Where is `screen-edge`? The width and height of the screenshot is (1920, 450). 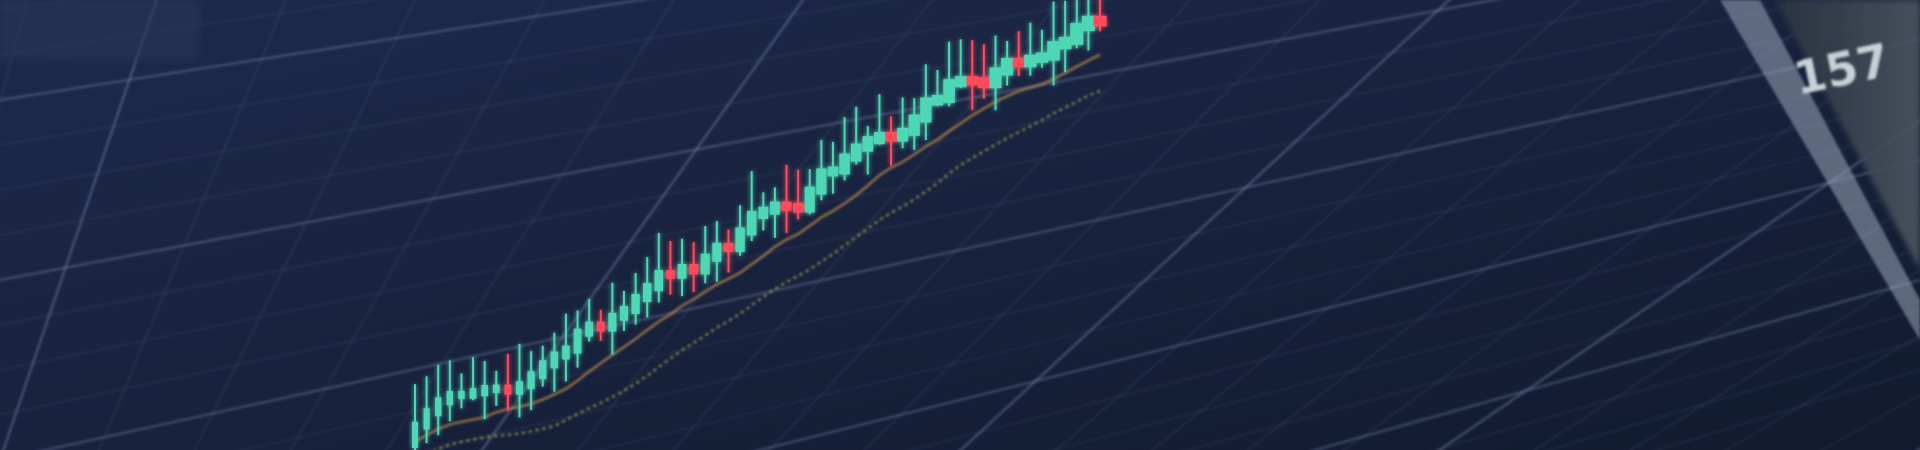 screen-edge is located at coordinates (1820, 170).